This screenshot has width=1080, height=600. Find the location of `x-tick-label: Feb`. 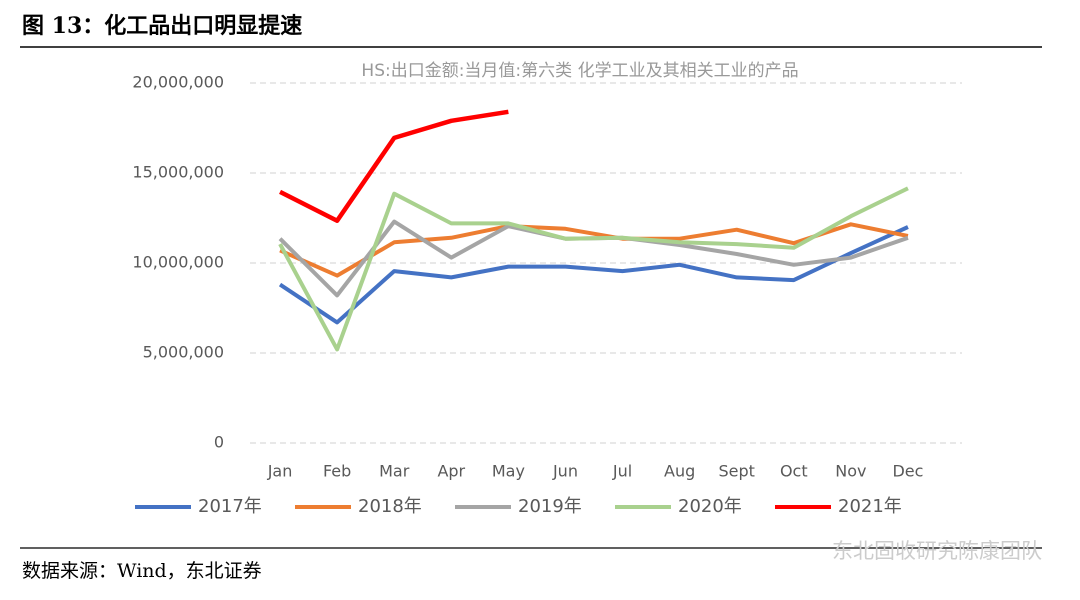

x-tick-label: Feb is located at coordinates (337, 471).